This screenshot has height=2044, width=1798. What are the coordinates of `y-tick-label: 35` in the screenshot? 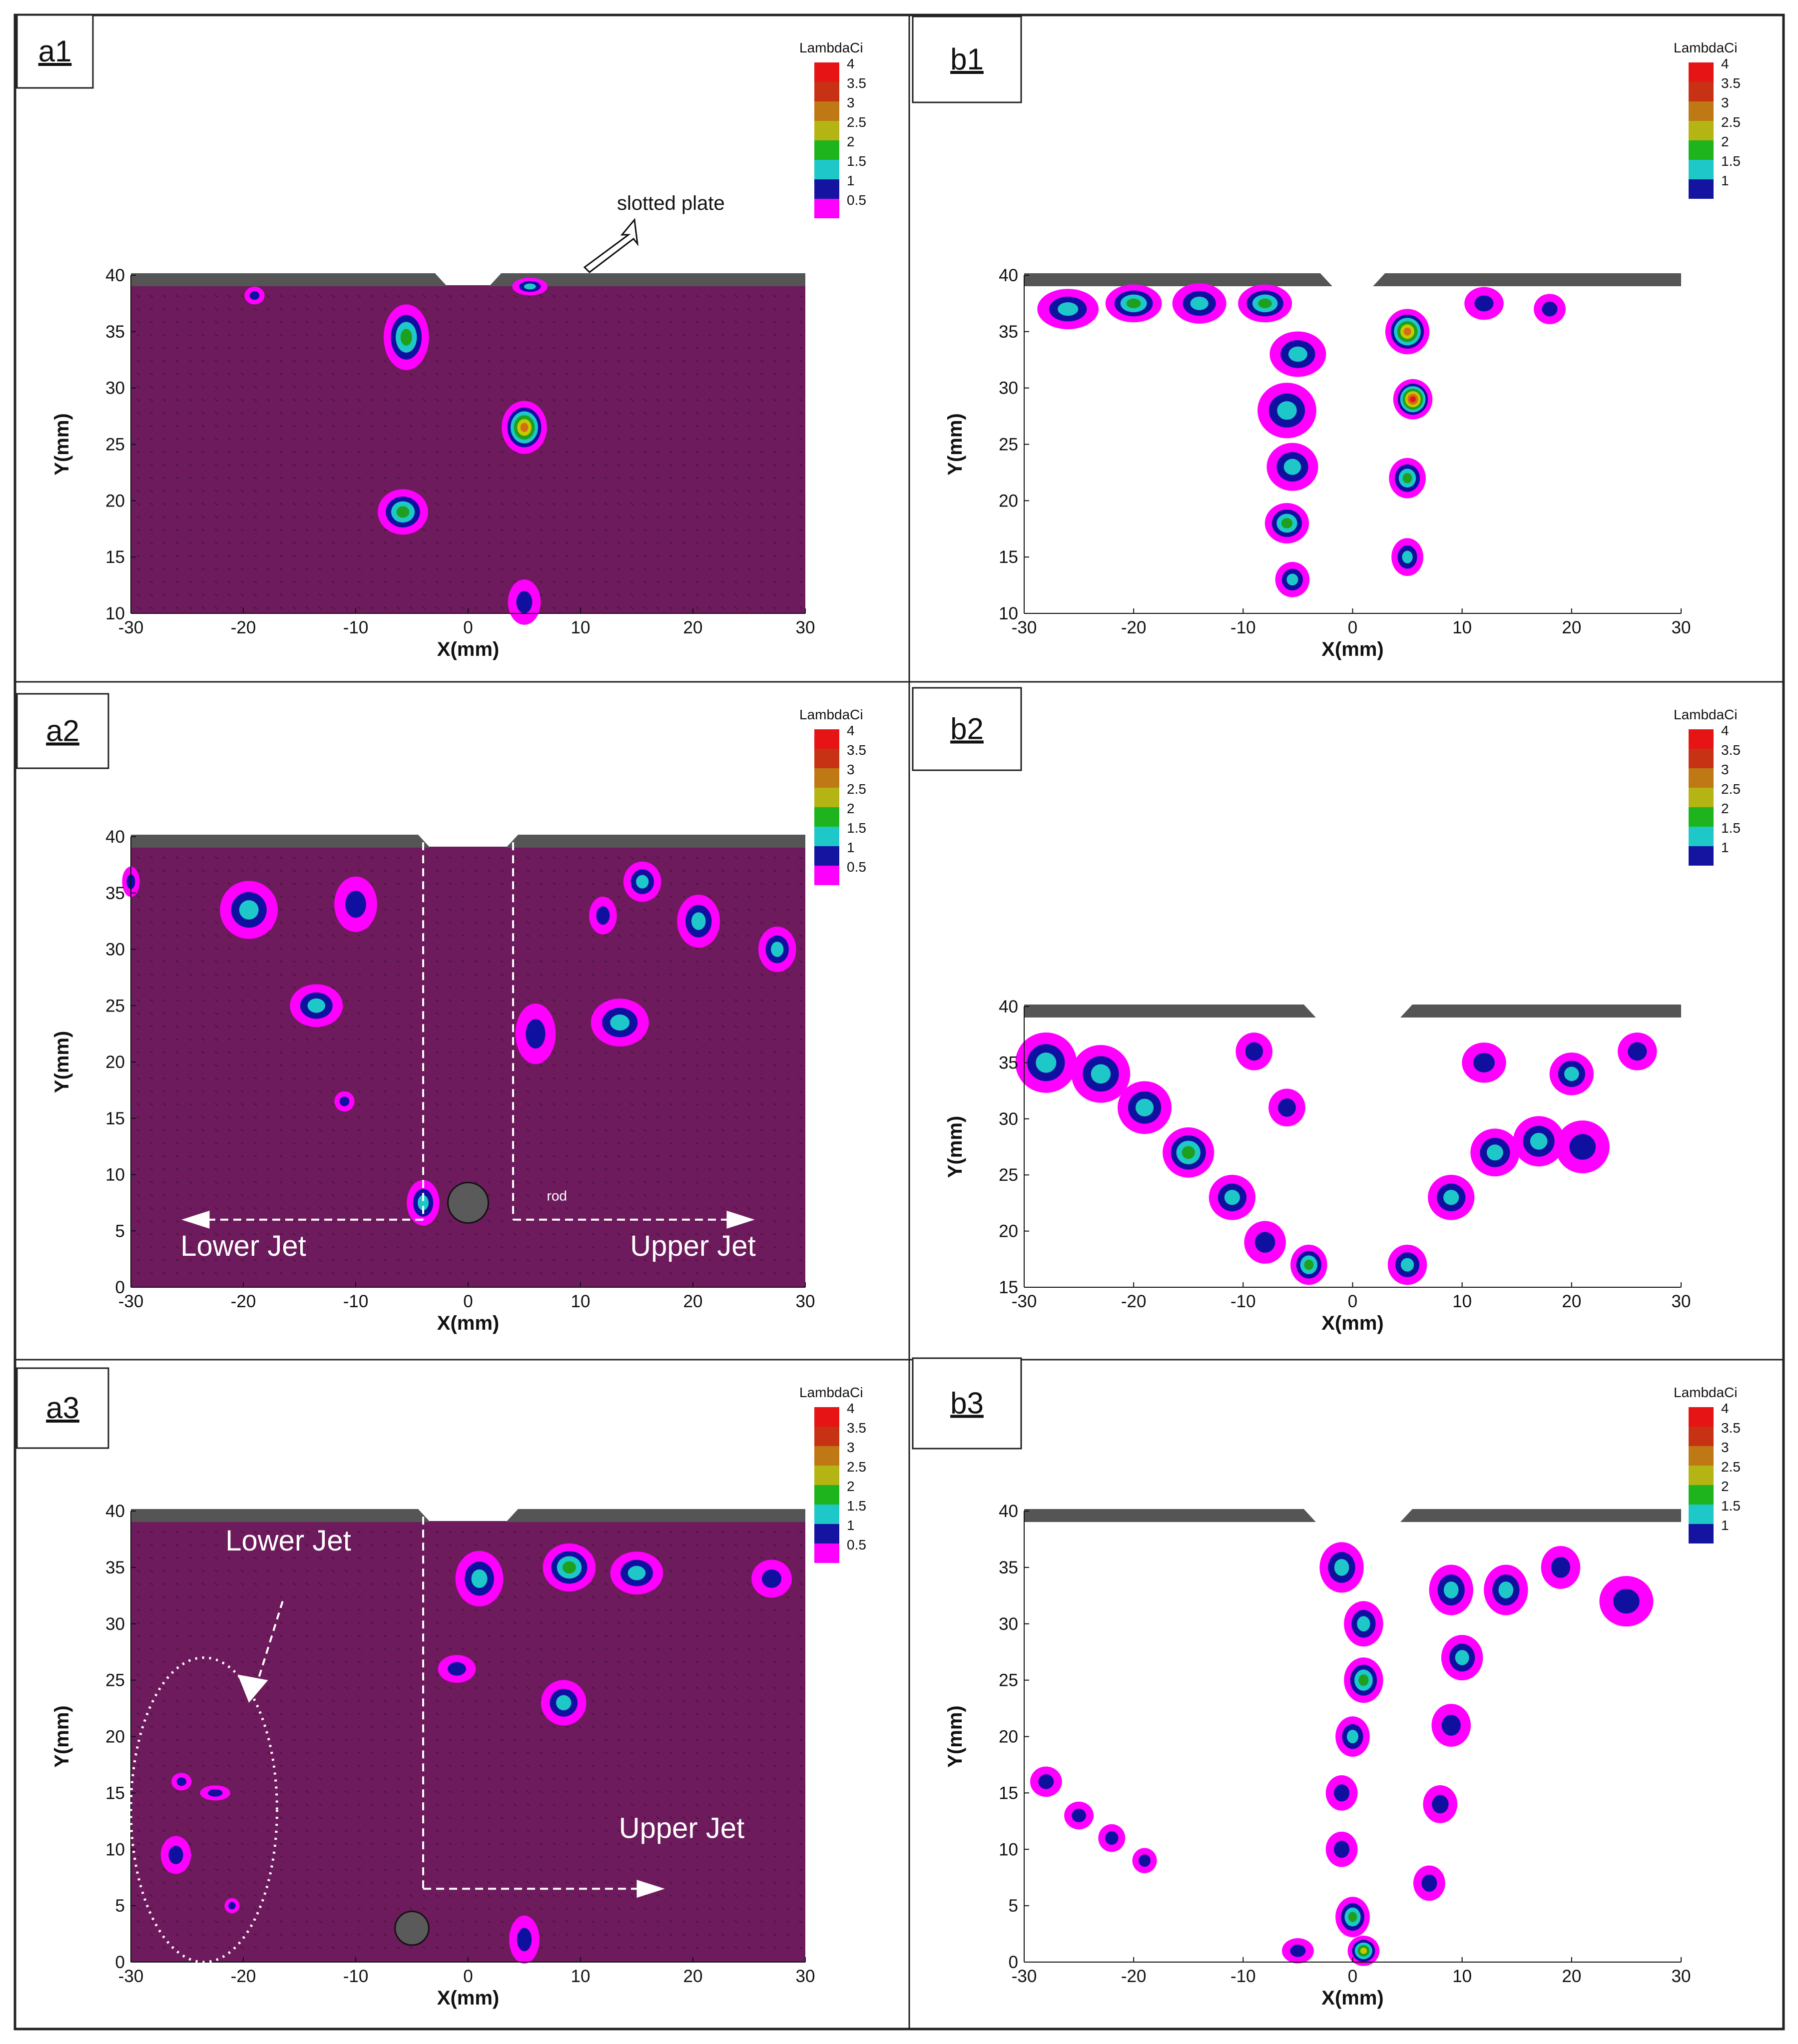 It's located at (115, 332).